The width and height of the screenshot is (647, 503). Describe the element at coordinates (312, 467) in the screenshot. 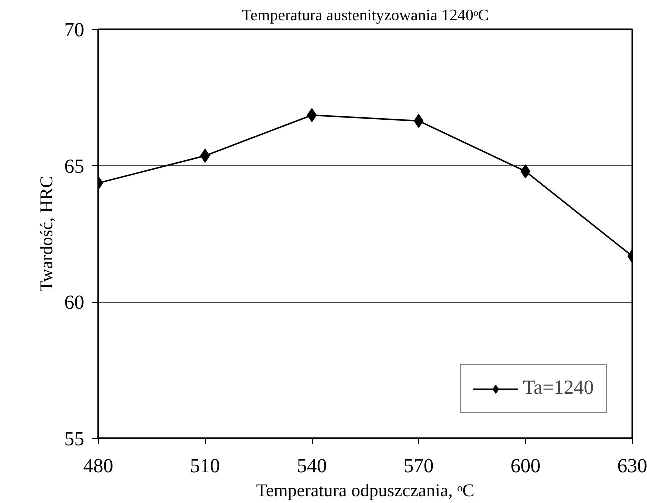

I see `x-tick-label: 540` at that location.